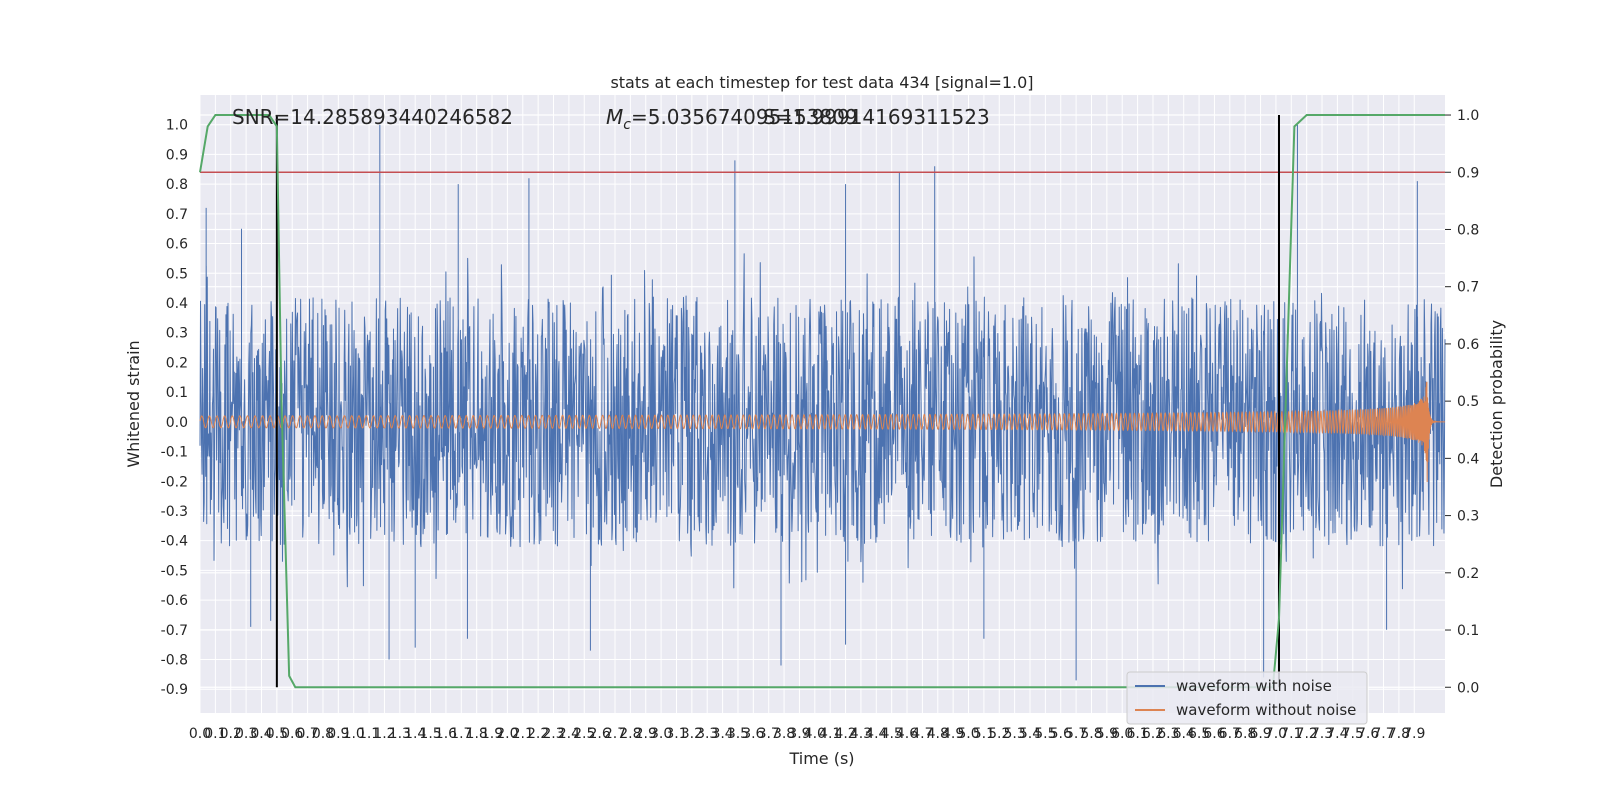  What do you see at coordinates (584, 734) in the screenshot?
I see `x-tick-label: 2.5` at bounding box center [584, 734].